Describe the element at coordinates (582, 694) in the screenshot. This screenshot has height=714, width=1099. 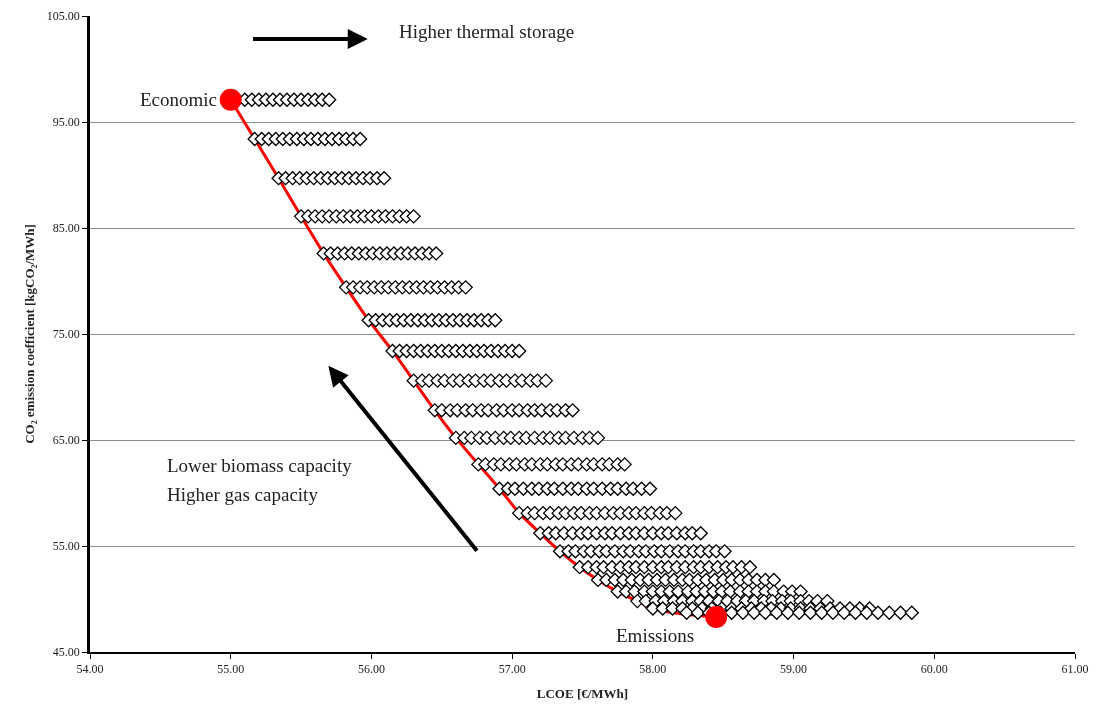
I see `x-axis-title: LCOE [€/MWh]` at that location.